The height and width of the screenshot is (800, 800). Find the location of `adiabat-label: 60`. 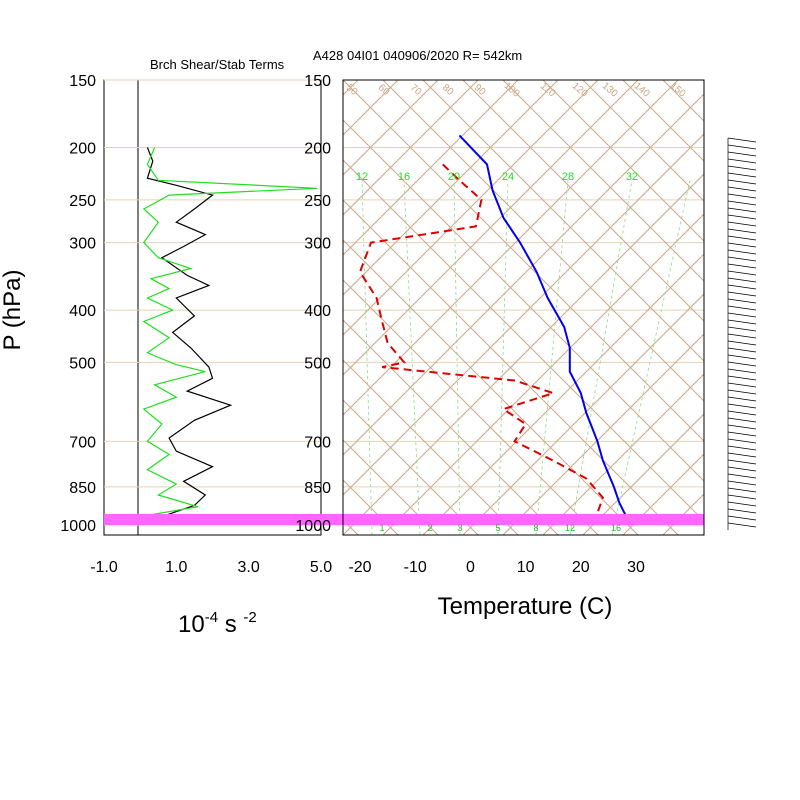

adiabat-label: 60 is located at coordinates (384, 90).